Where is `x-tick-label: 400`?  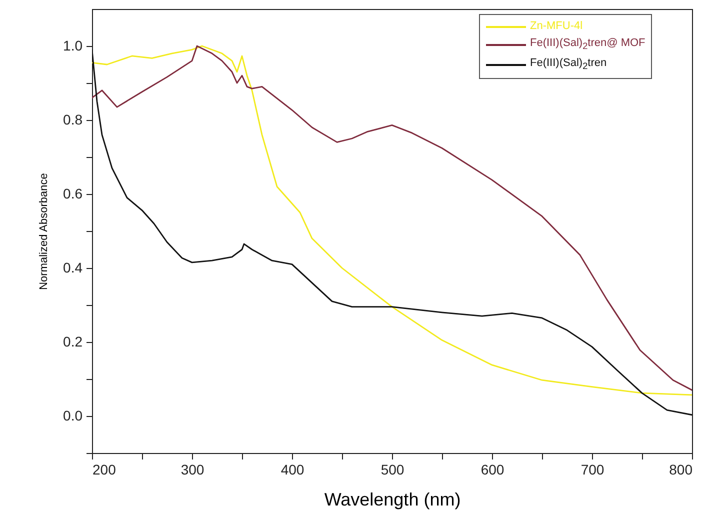
x-tick-label: 400 is located at coordinates (292, 470).